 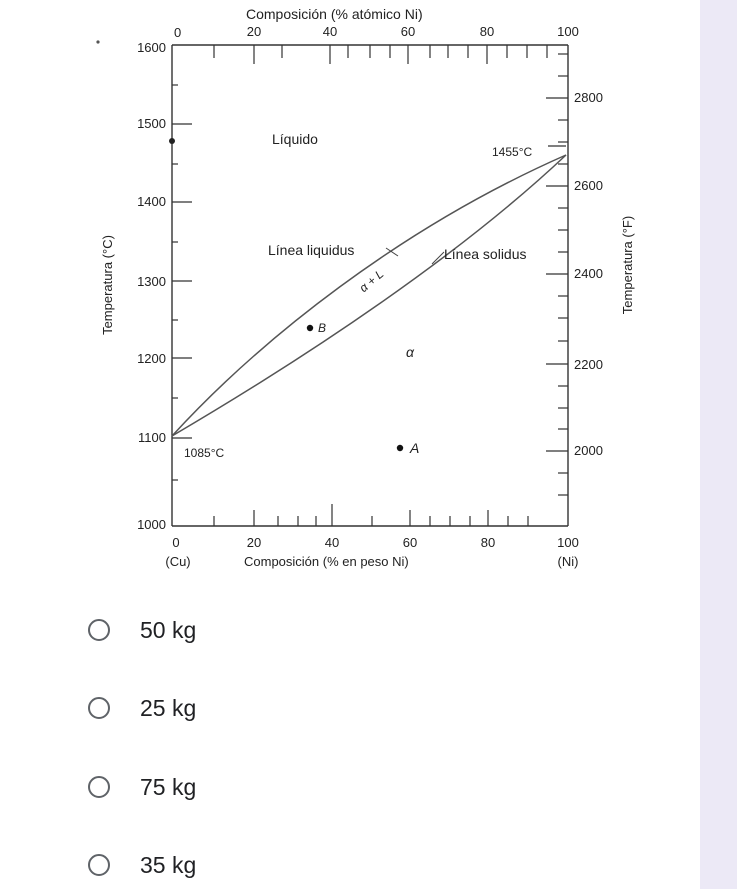 I want to click on bottom-end-left: (Cu), so click(x=177, y=561).